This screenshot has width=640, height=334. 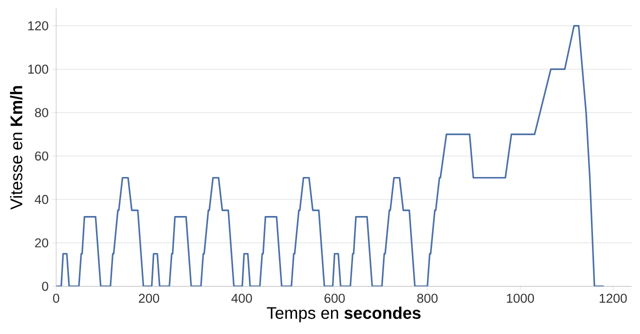 What do you see at coordinates (343, 314) in the screenshot?
I see `x-axis-title: Temps en secondes` at bounding box center [343, 314].